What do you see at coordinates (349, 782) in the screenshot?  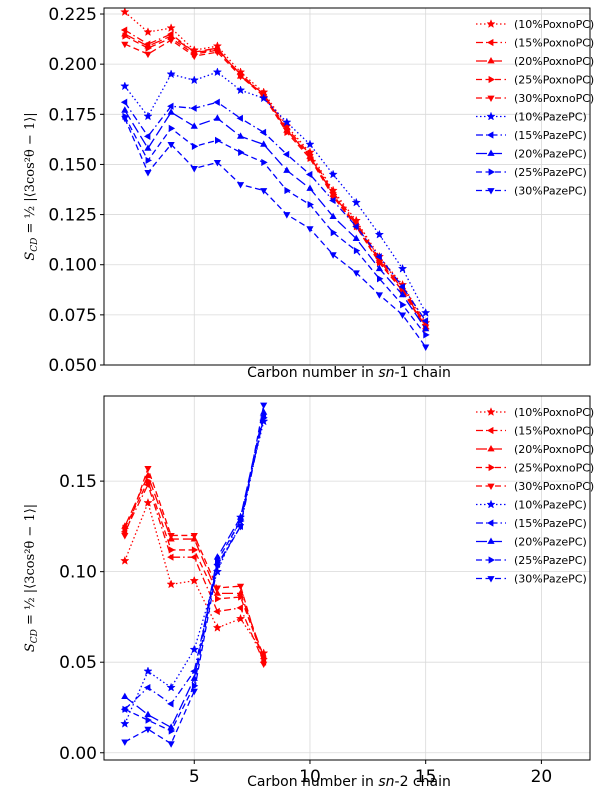 I see `x-axis-label: Carbon number in sn-2 chain` at bounding box center [349, 782].